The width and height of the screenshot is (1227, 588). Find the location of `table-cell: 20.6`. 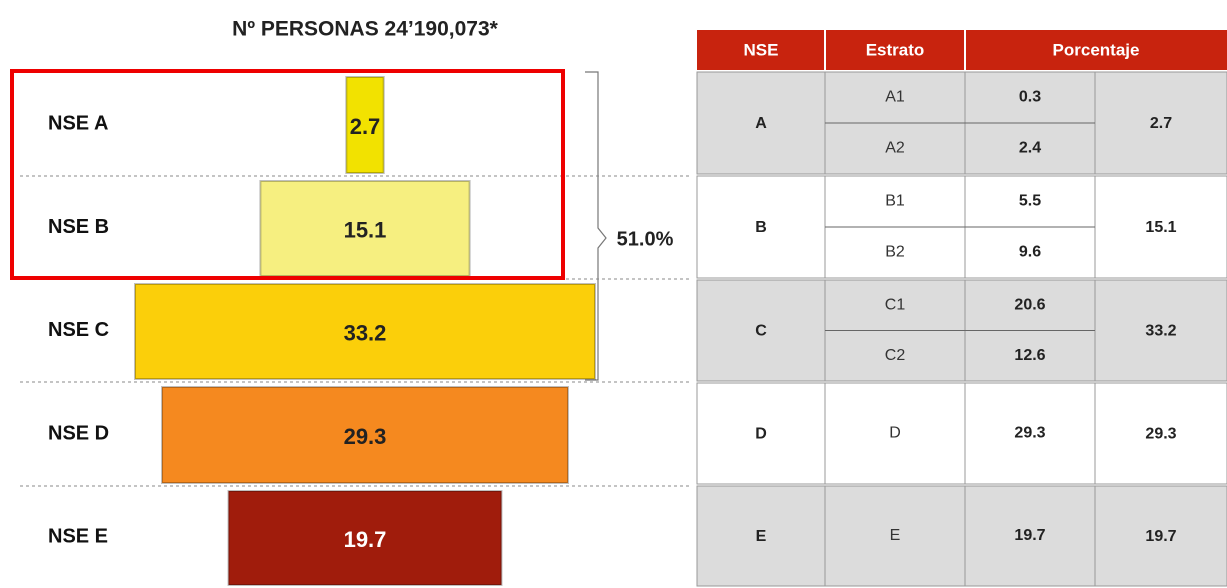

table-cell: 20.6 is located at coordinates (1029, 304).